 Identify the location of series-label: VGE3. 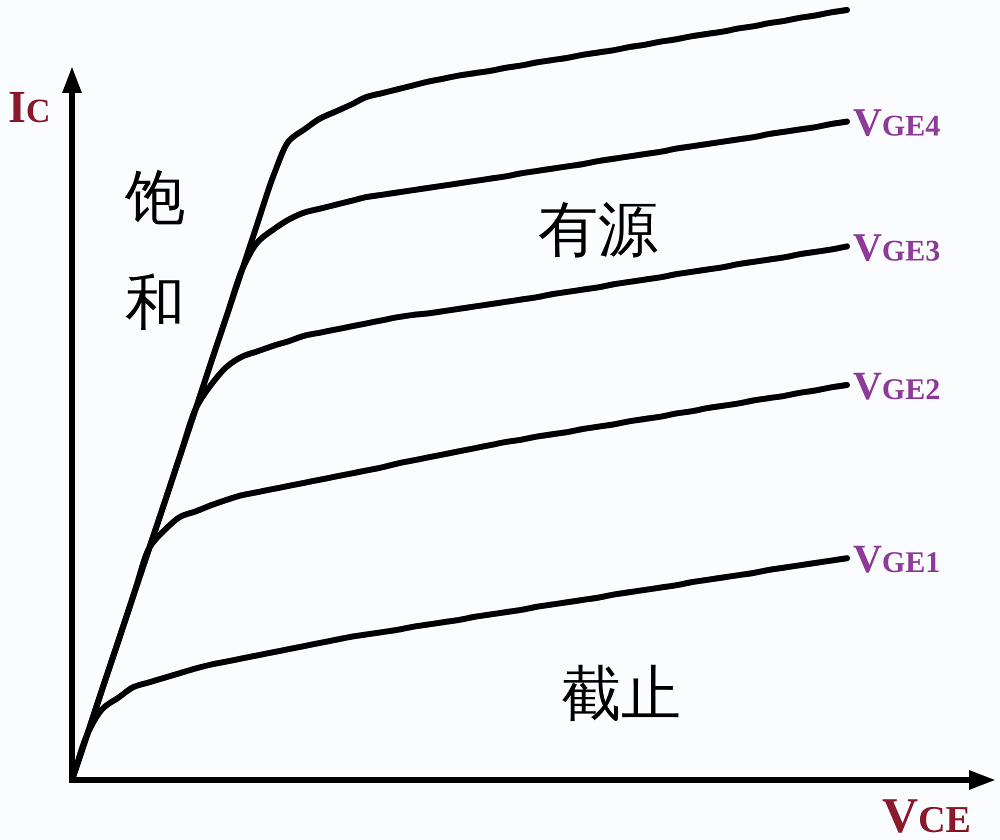
(896, 247).